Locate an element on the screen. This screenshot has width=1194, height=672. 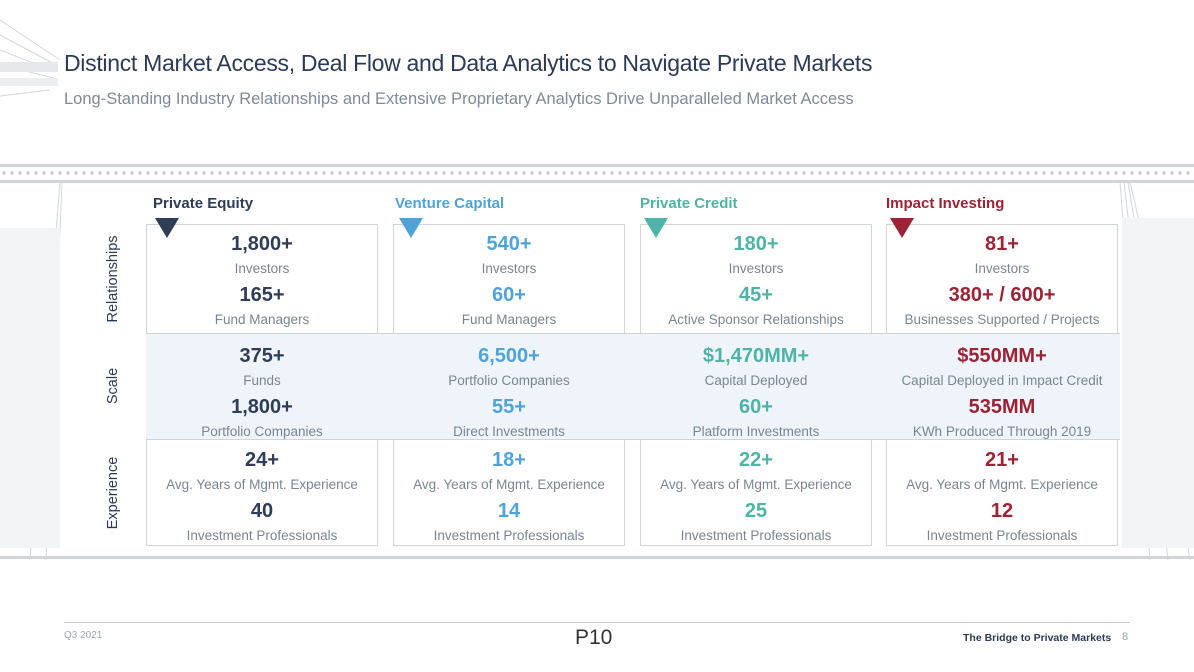
divider-relationships-scale is located at coordinates (633, 333).